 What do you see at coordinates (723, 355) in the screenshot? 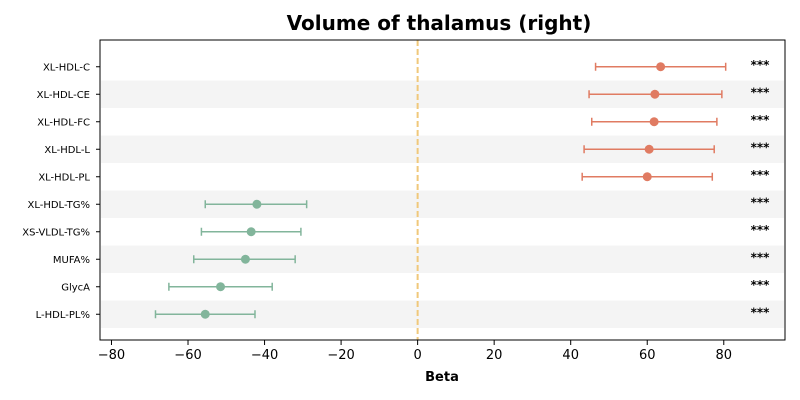
I see `x-tick-label: 80` at bounding box center [723, 355].